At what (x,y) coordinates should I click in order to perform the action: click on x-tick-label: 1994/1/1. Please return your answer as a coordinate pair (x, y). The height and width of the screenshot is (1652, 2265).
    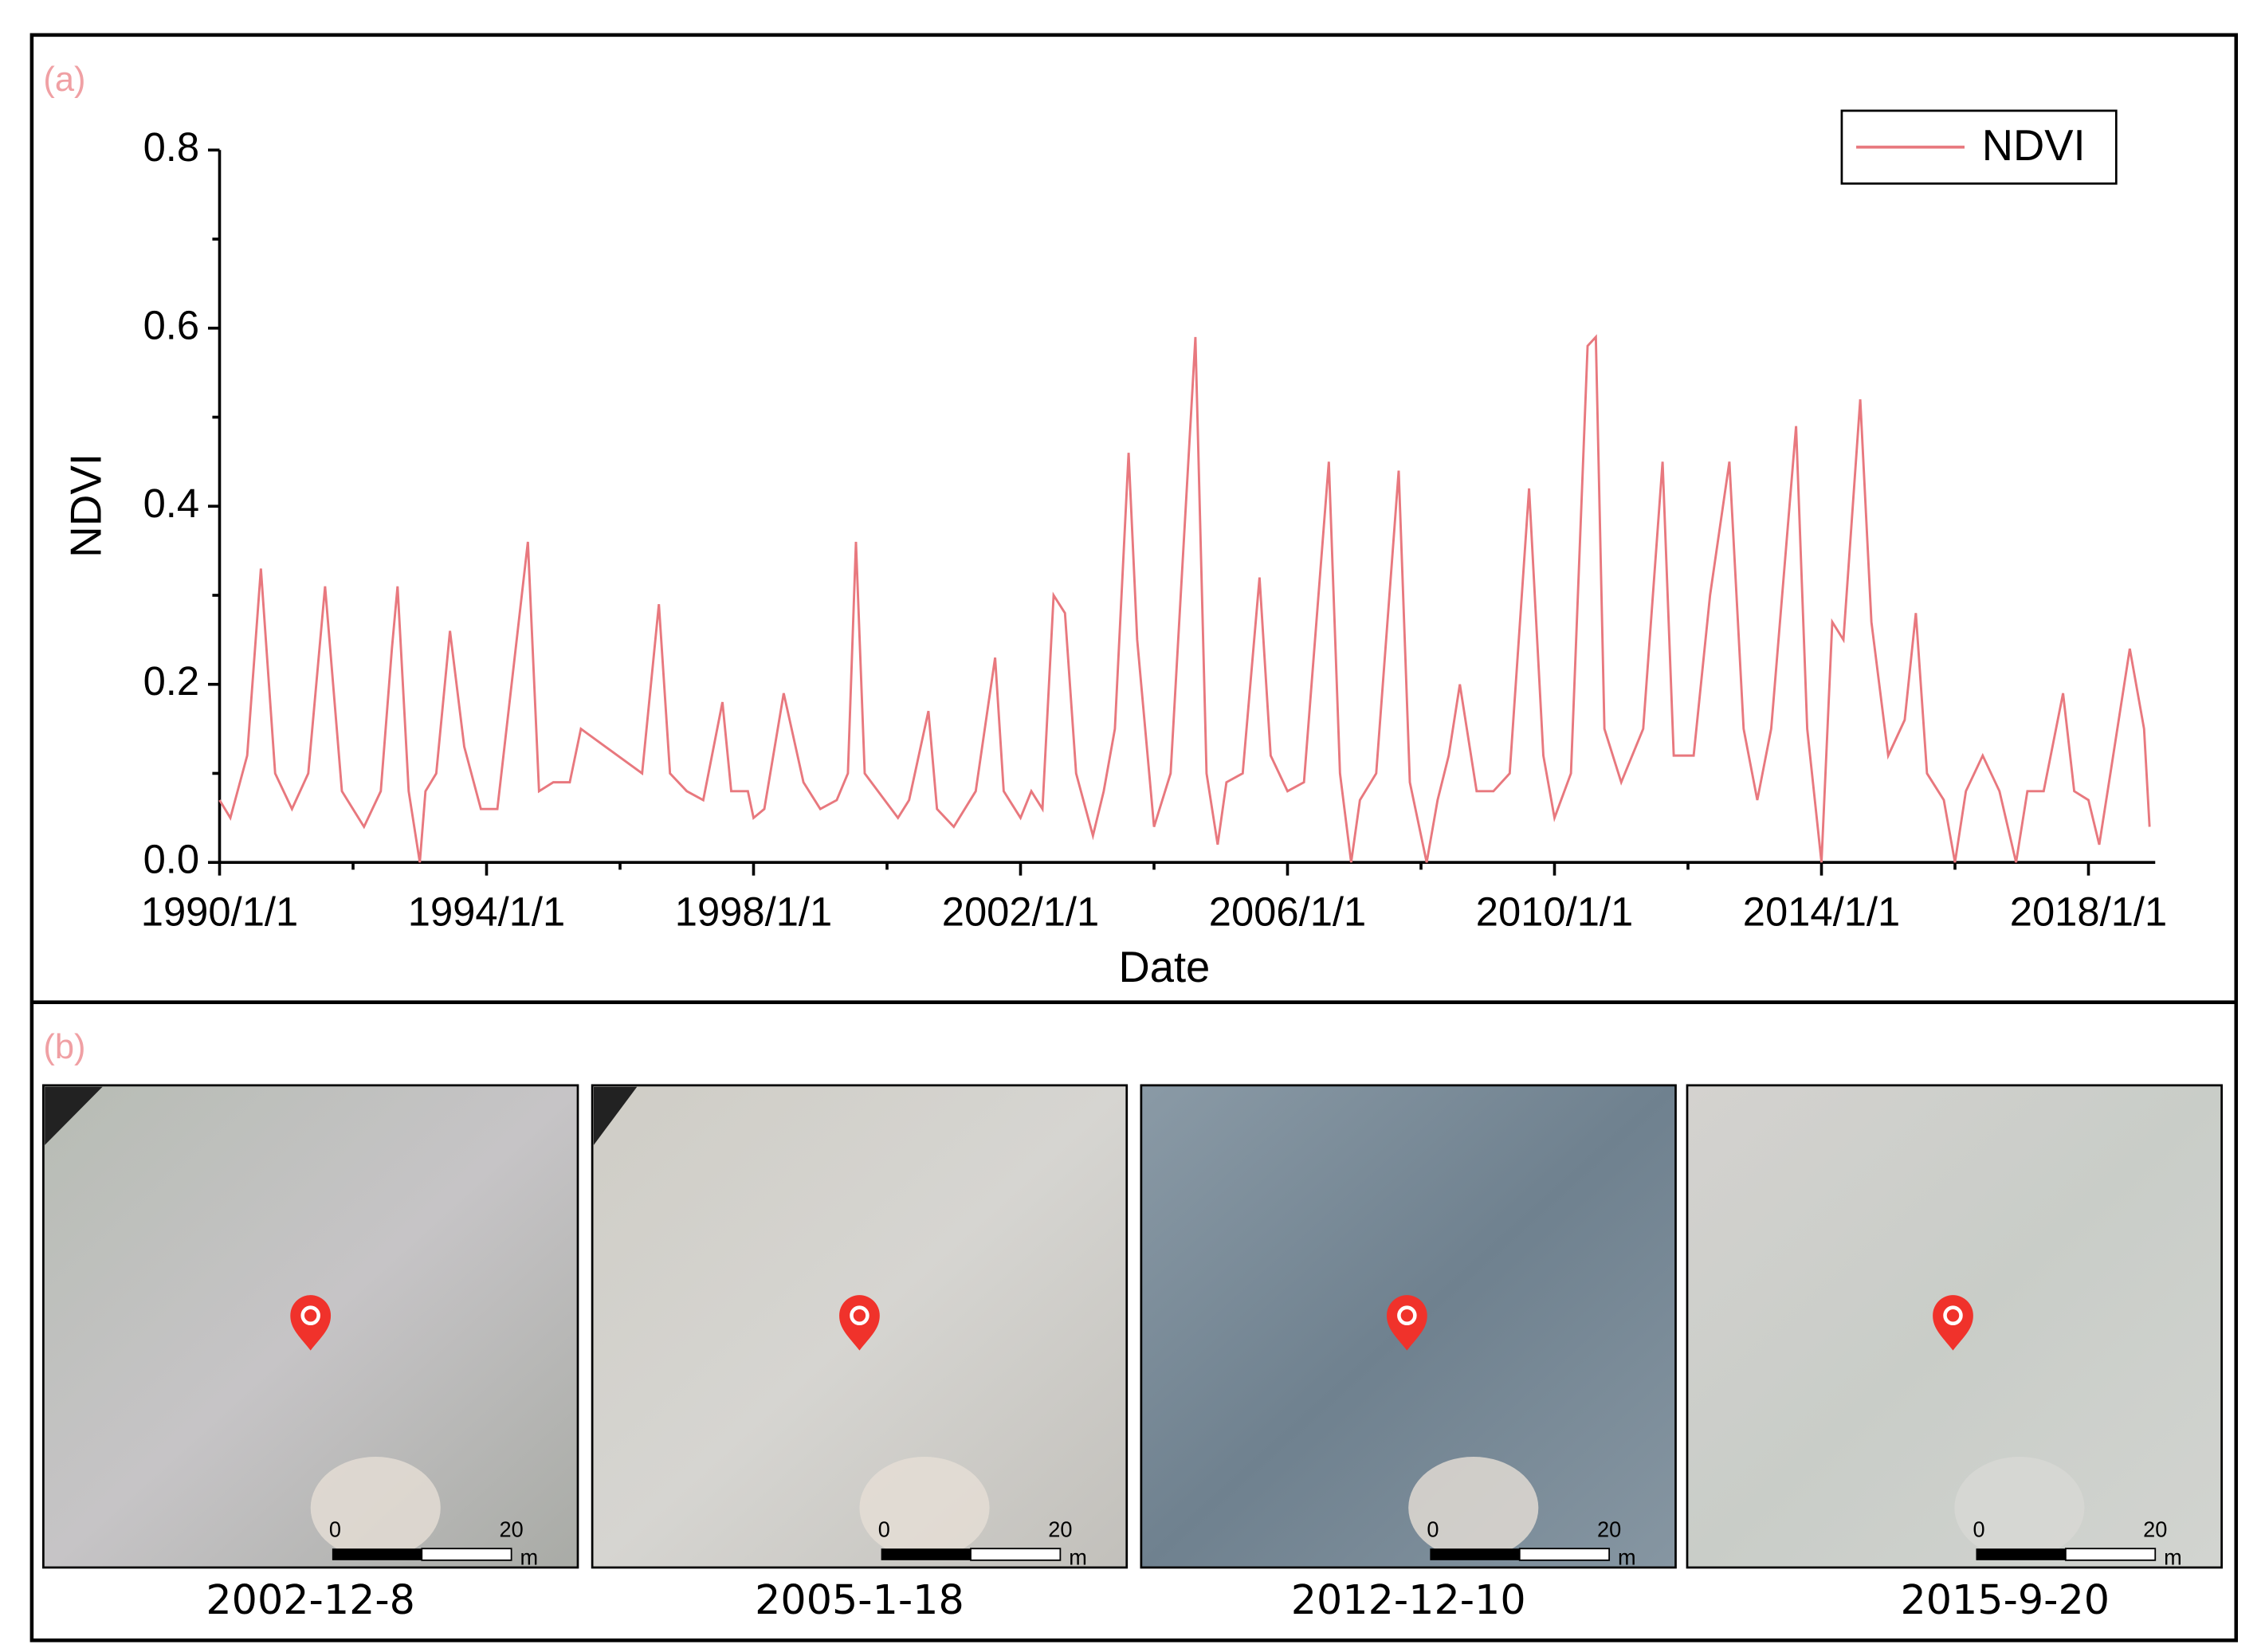
    Looking at the image, I should click on (486, 911).